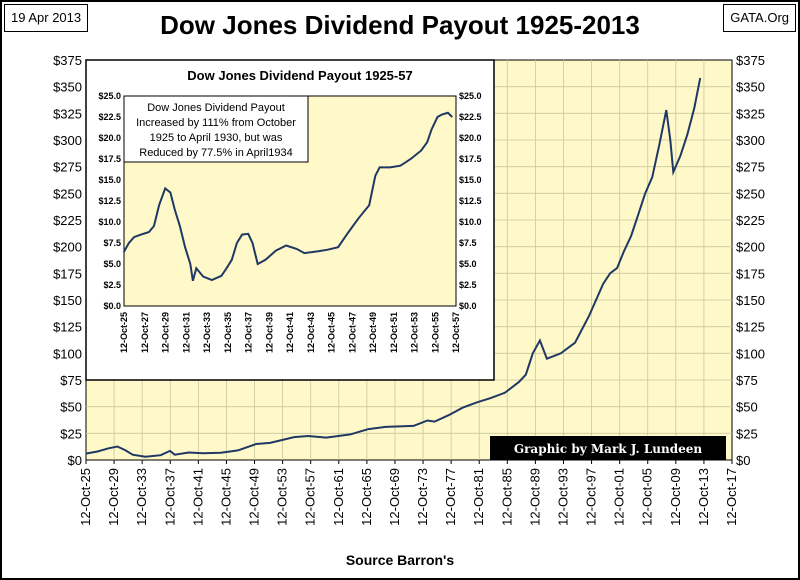  Describe the element at coordinates (254, 497) in the screenshot. I see `x-tick-label: 12-Oct-49` at that location.